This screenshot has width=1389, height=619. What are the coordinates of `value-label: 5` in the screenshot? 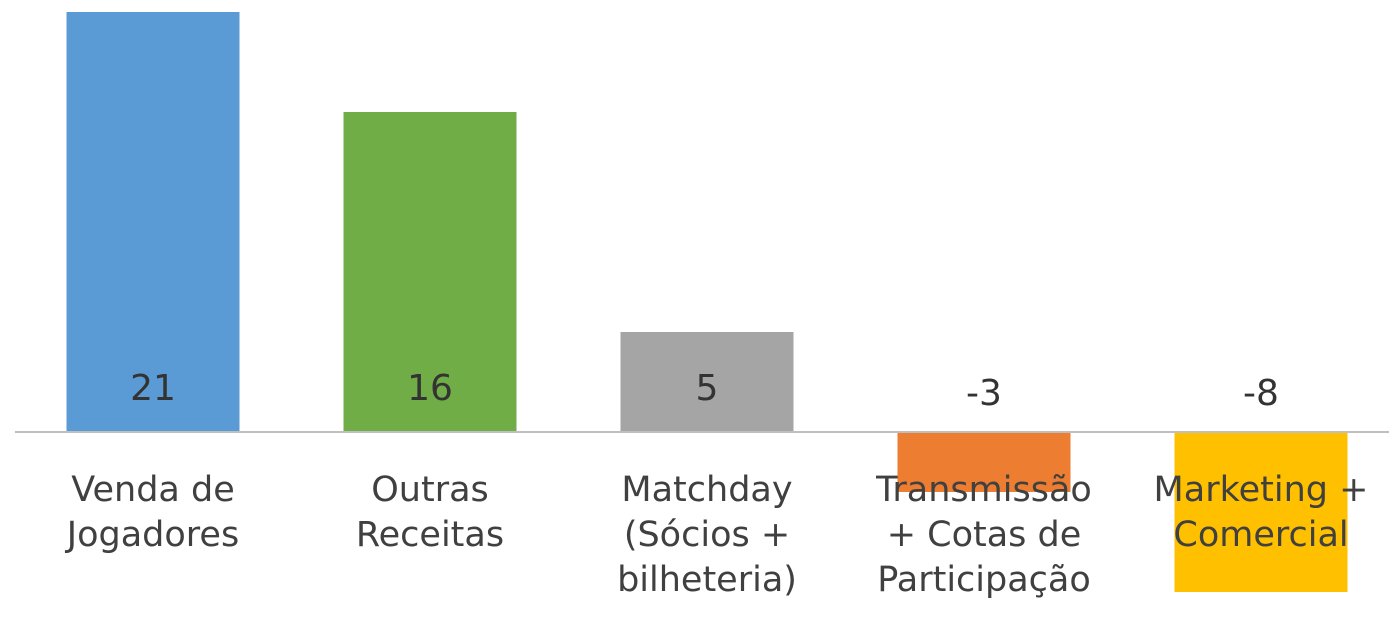 It's located at (707, 388).